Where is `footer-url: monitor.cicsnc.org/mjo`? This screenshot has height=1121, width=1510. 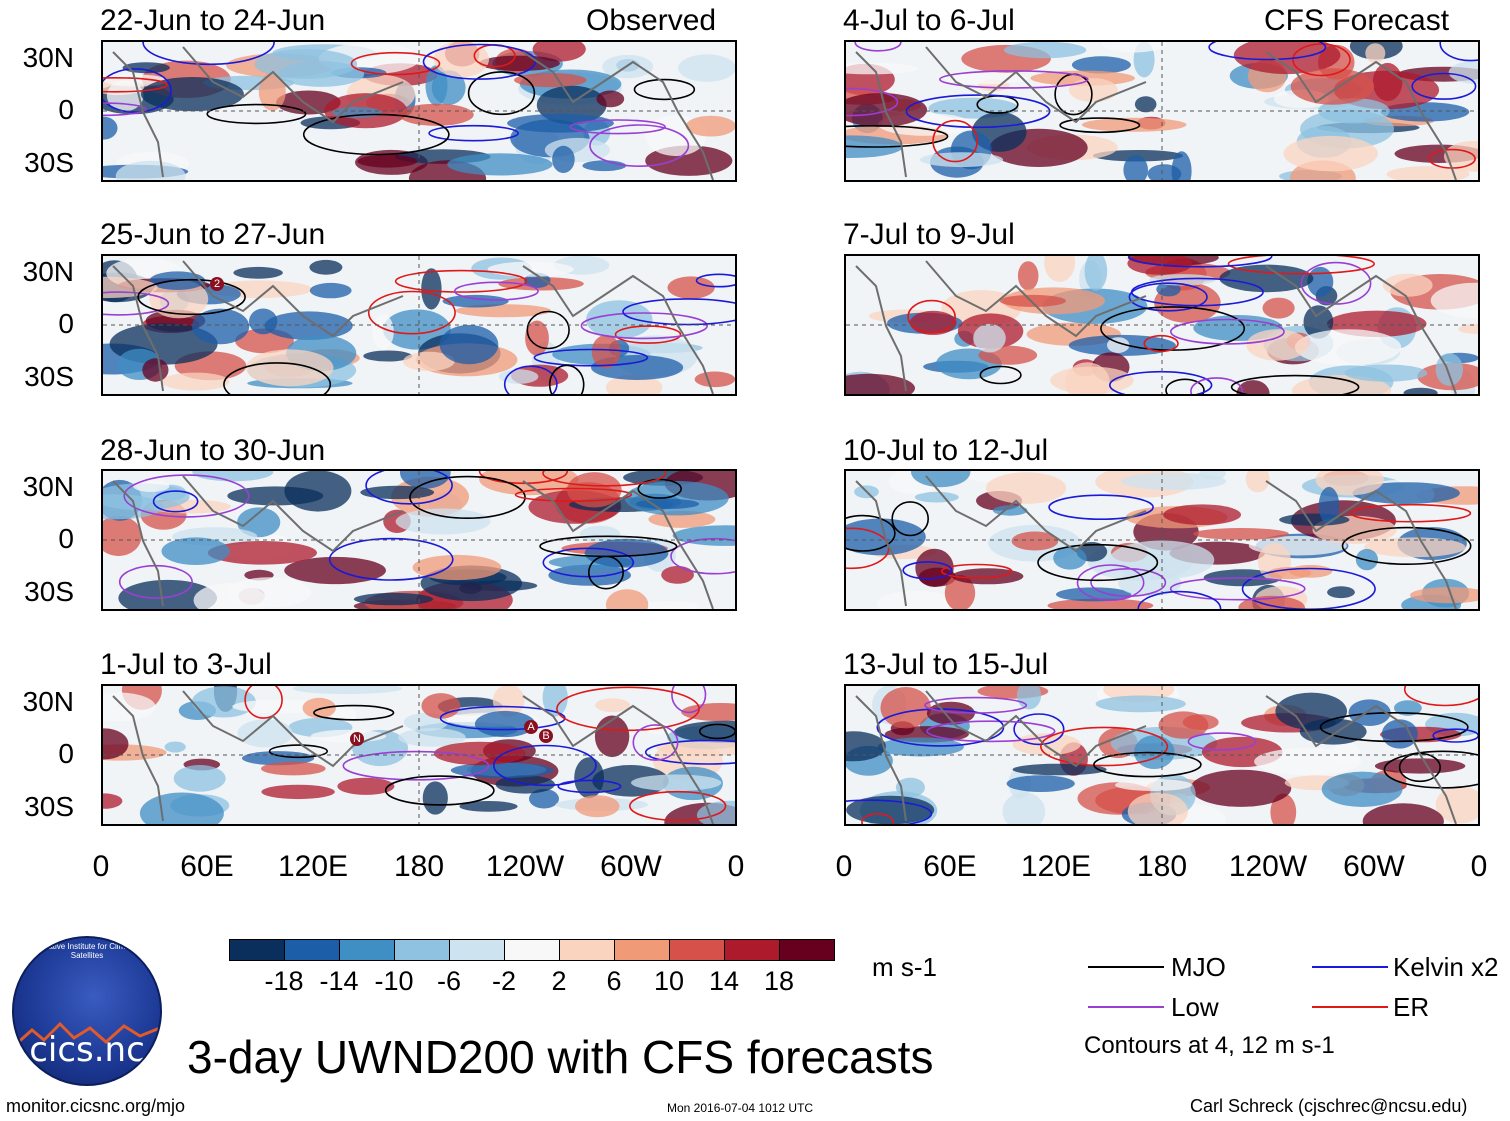 footer-url: monitor.cicsnc.org/mjo is located at coordinates (96, 1106).